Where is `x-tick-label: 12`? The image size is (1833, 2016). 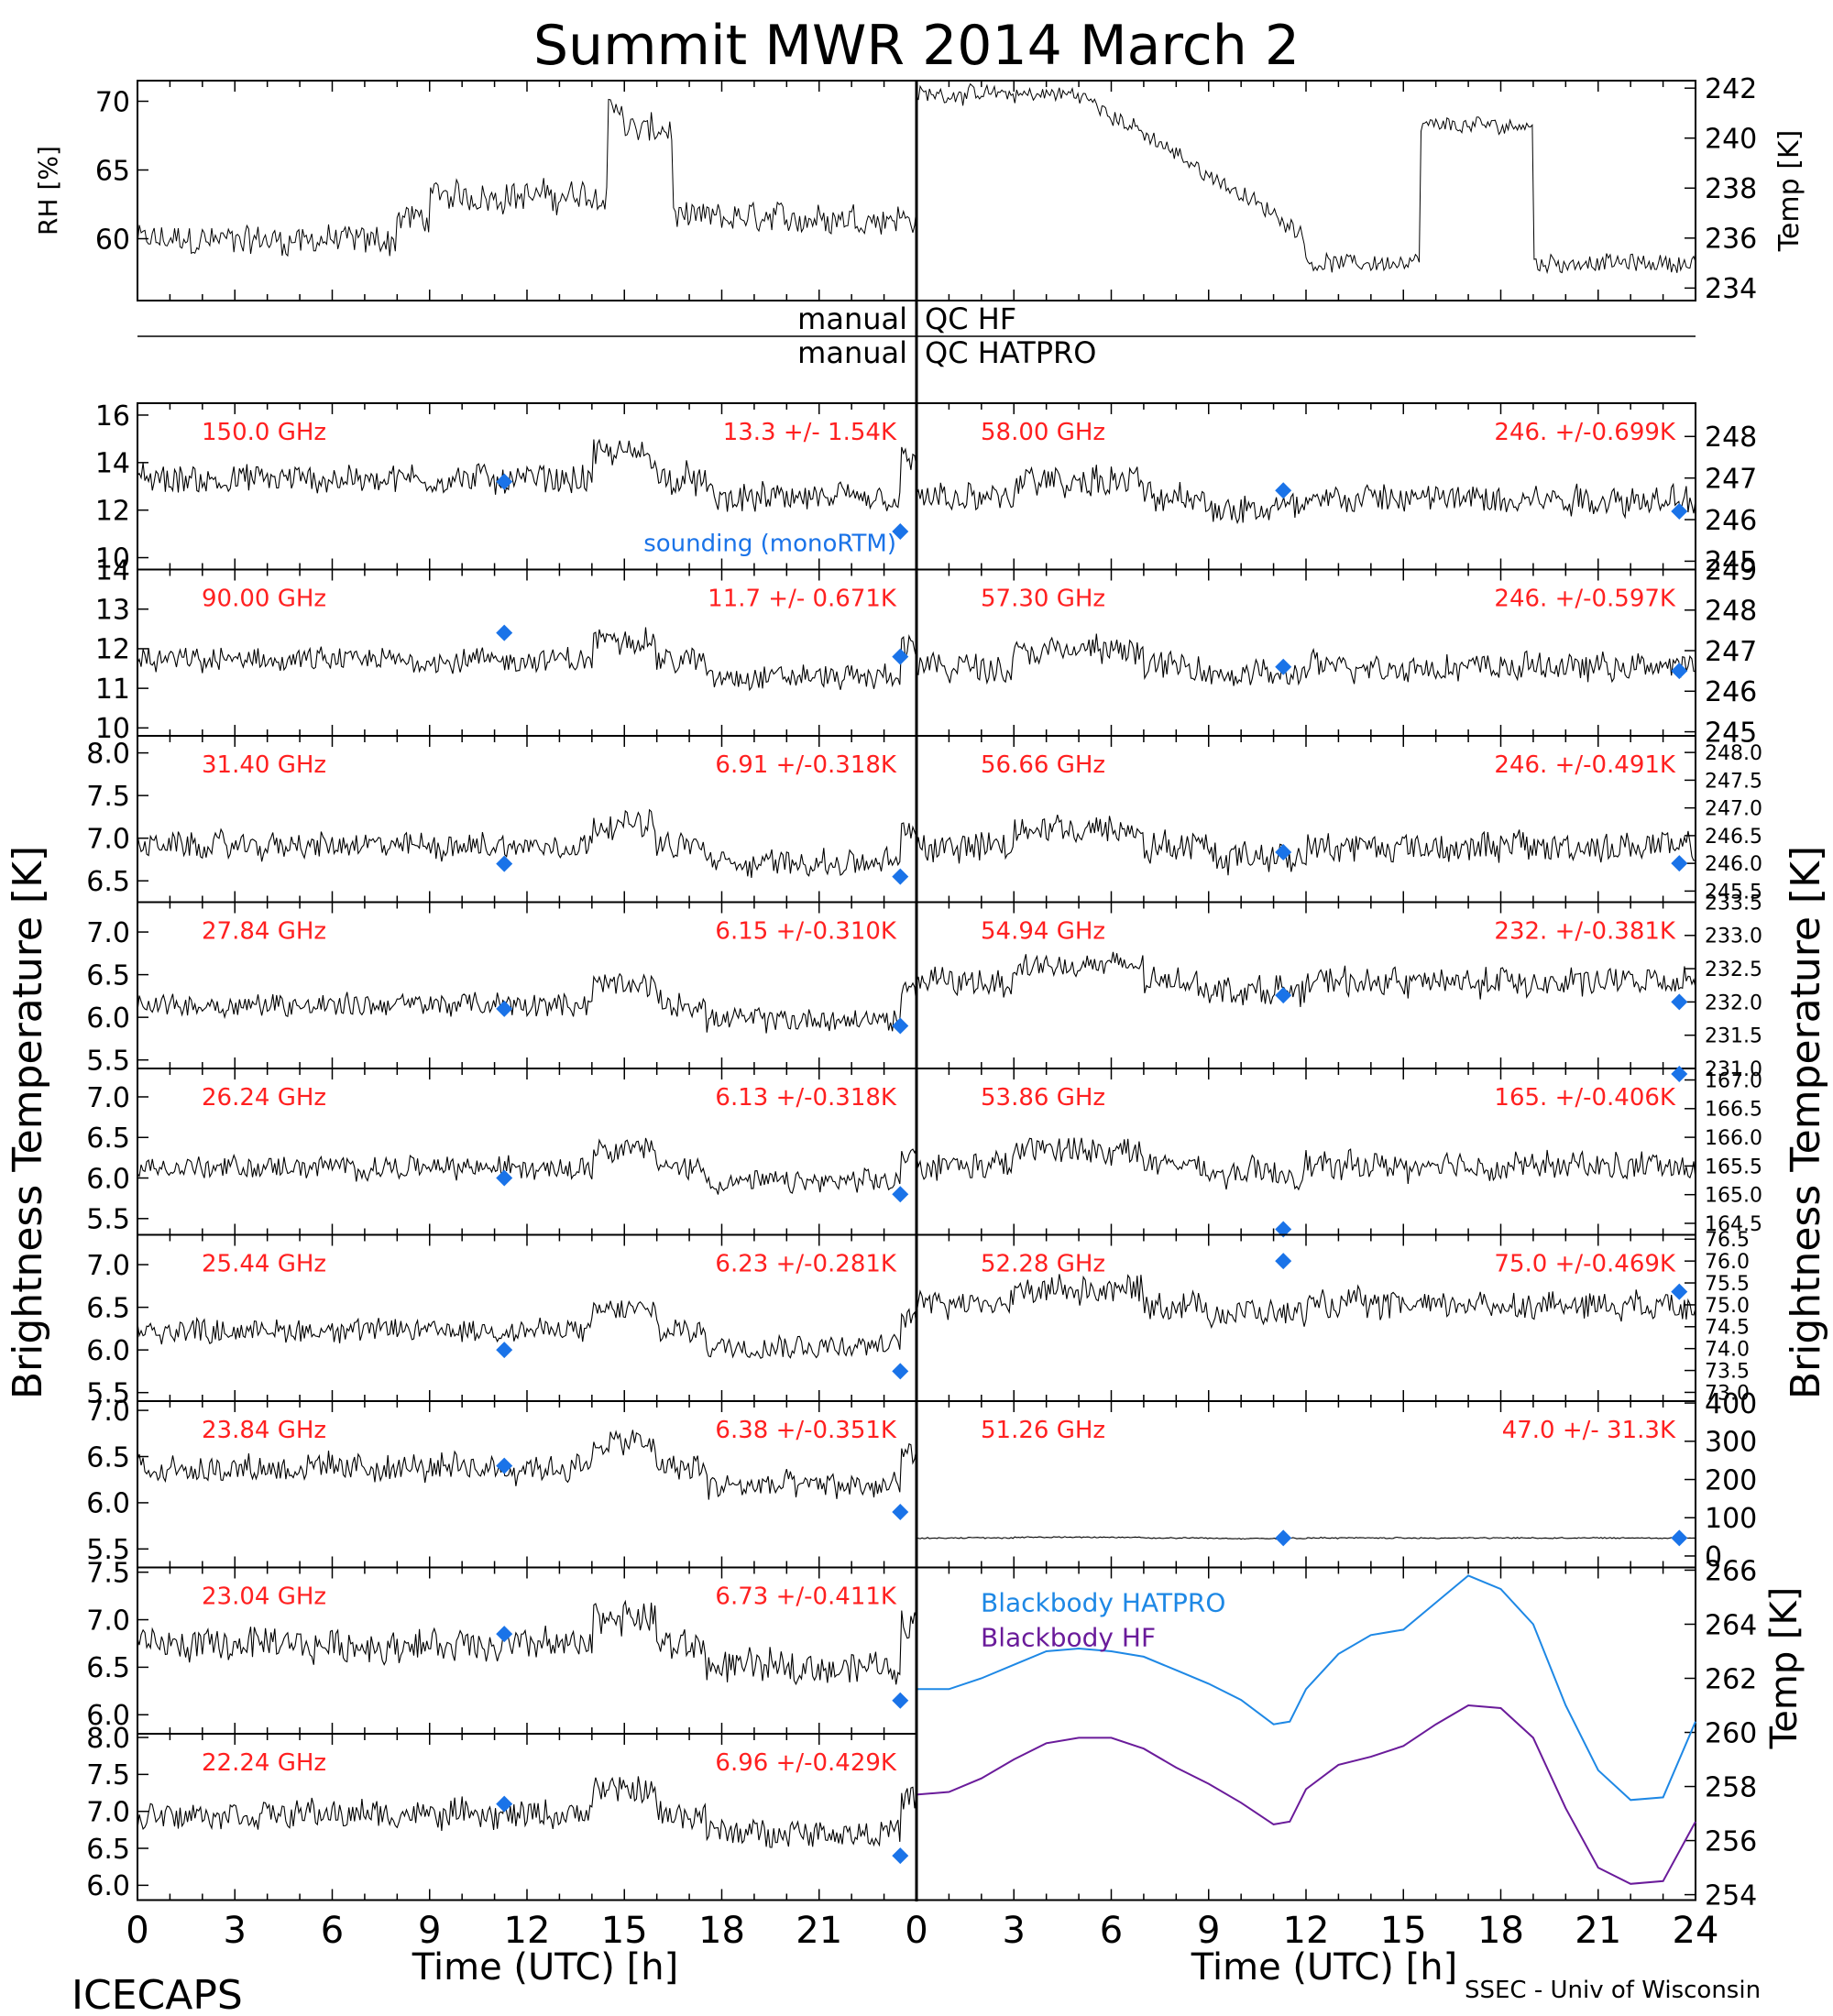 x-tick-label: 12 is located at coordinates (527, 1931).